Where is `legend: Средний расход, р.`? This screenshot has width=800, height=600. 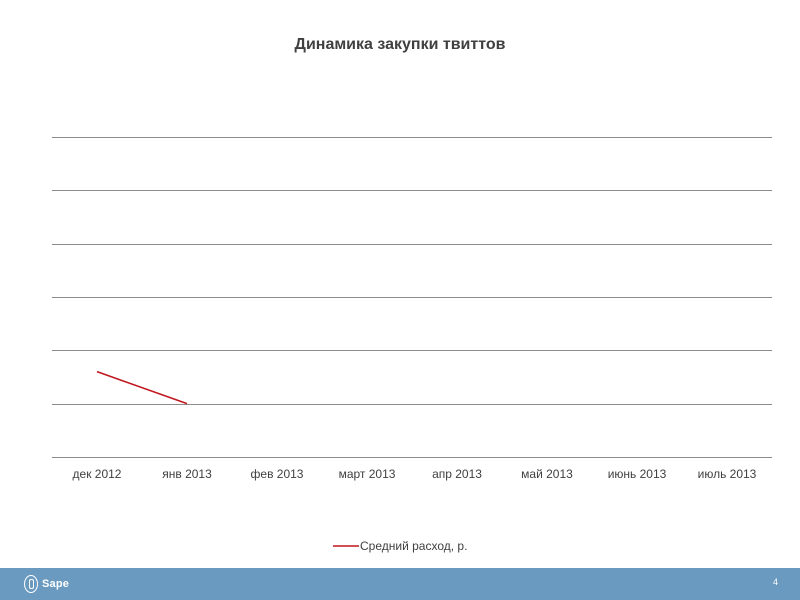 legend: Средний расход, р. is located at coordinates (400, 546).